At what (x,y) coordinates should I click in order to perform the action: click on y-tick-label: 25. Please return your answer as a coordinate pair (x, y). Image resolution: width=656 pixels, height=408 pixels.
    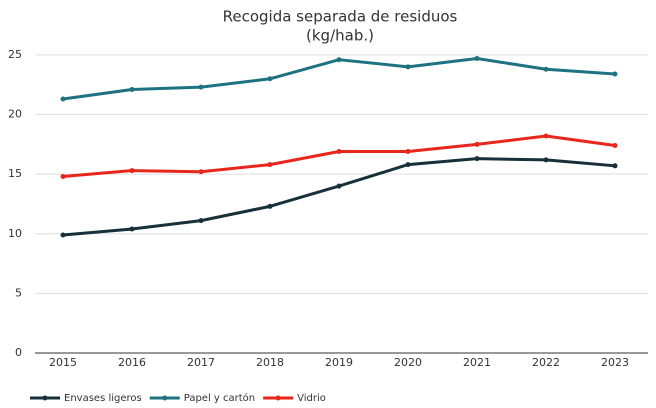
    Looking at the image, I should click on (15, 54).